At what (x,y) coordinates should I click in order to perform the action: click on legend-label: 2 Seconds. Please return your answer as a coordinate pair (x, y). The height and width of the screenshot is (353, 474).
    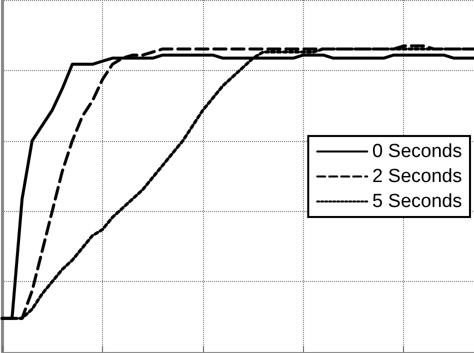
    Looking at the image, I should click on (417, 176).